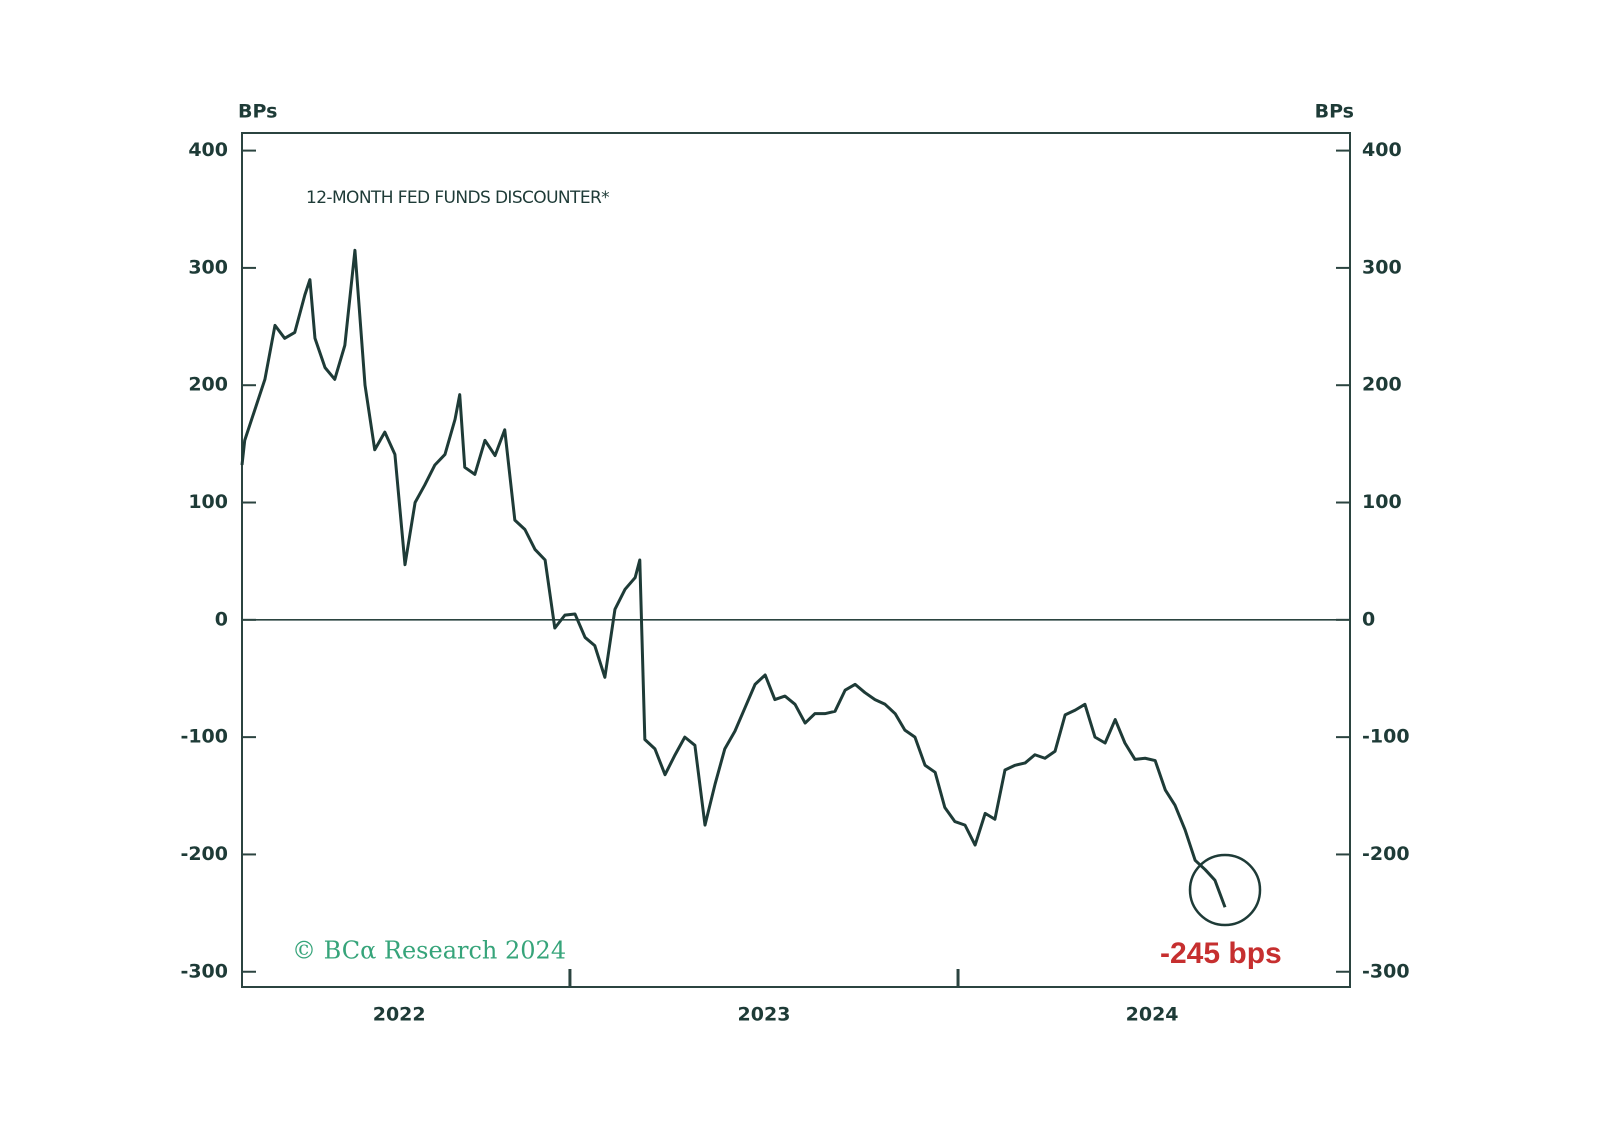 Image resolution: width=1598 pixels, height=1144 pixels. I want to click on y-axis-title: BPs, so click(257, 112).